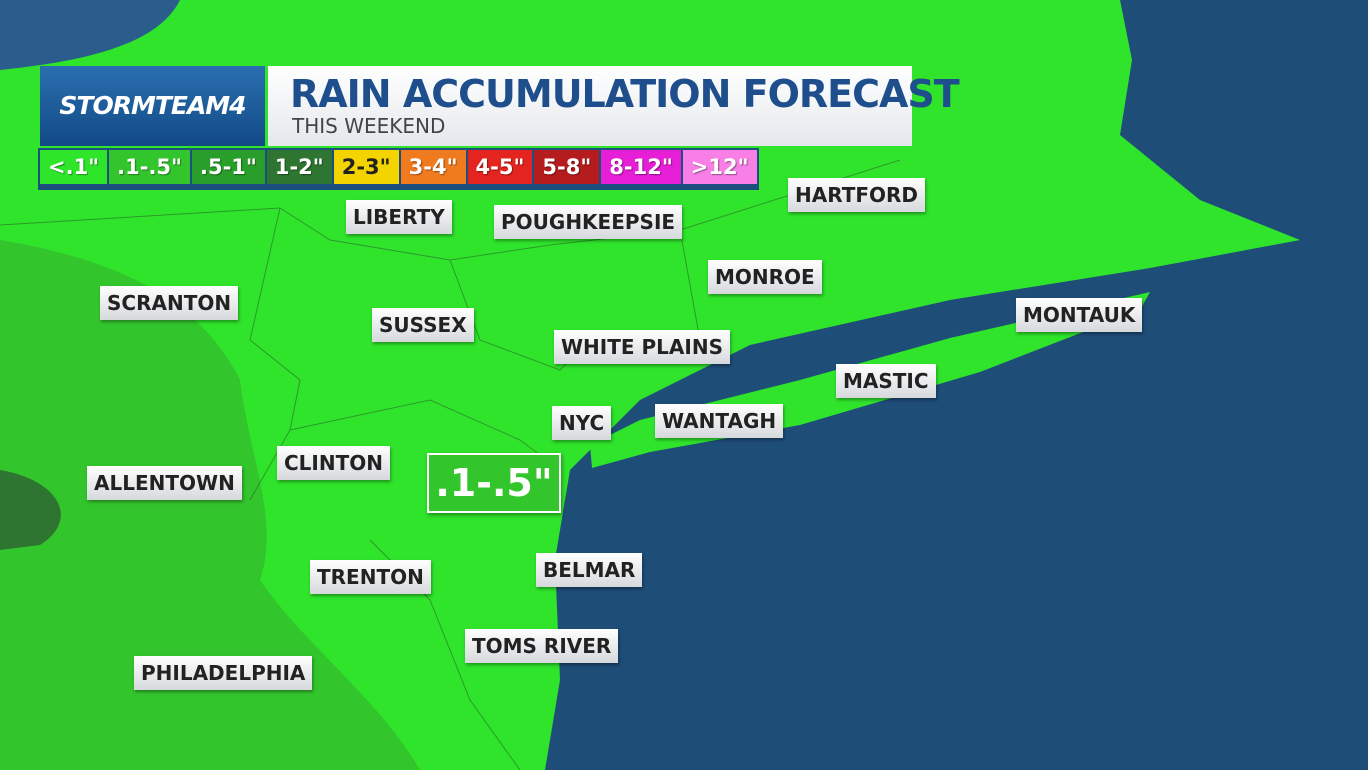  Describe the element at coordinates (299, 167) in the screenshot. I see `legend-item: 1-2"` at that location.